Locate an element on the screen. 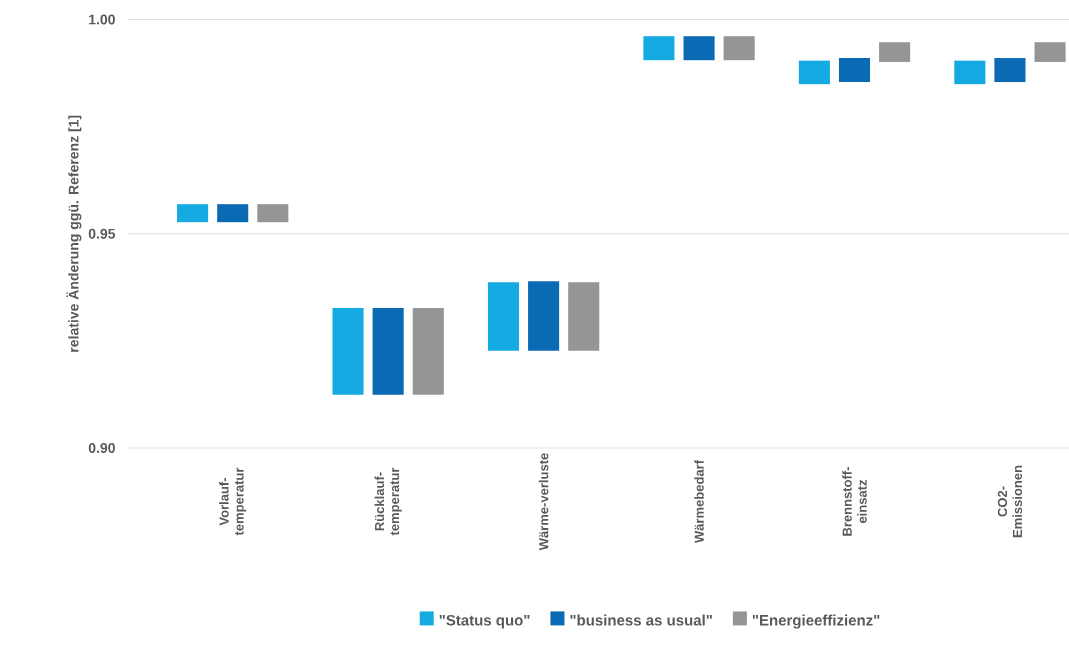  legend-label: "Energieeffizienz" is located at coordinates (816, 621).